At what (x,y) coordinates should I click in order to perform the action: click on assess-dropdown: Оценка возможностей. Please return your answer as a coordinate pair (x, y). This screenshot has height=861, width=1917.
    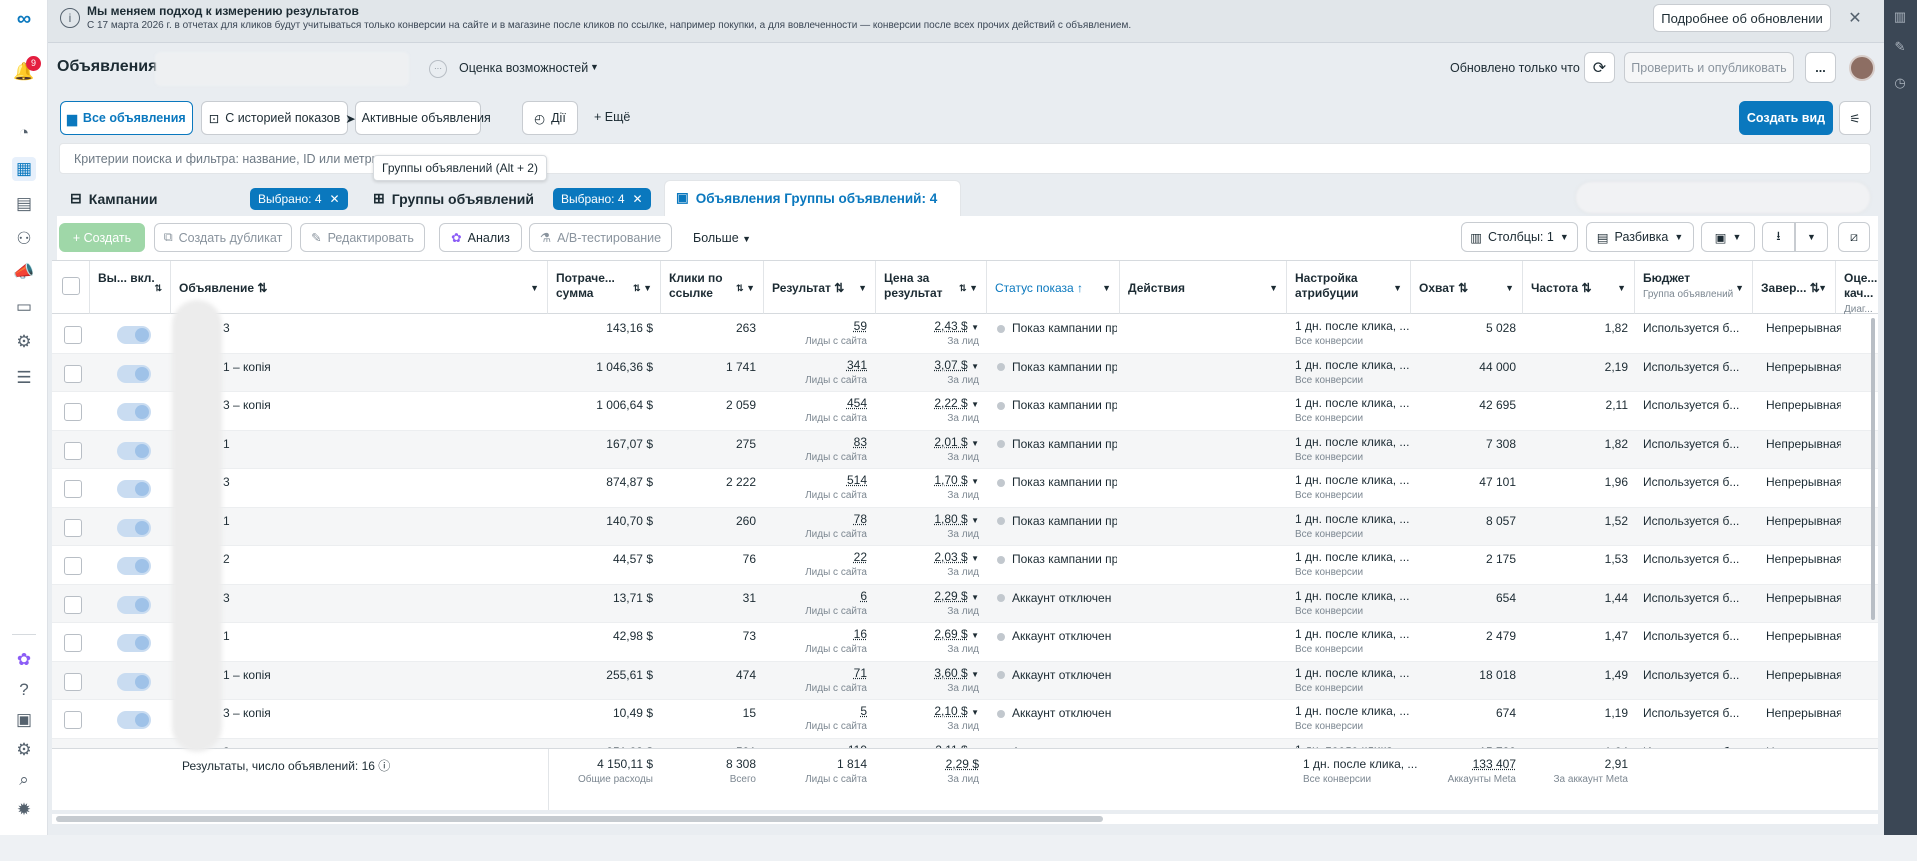
    Looking at the image, I should click on (524, 68).